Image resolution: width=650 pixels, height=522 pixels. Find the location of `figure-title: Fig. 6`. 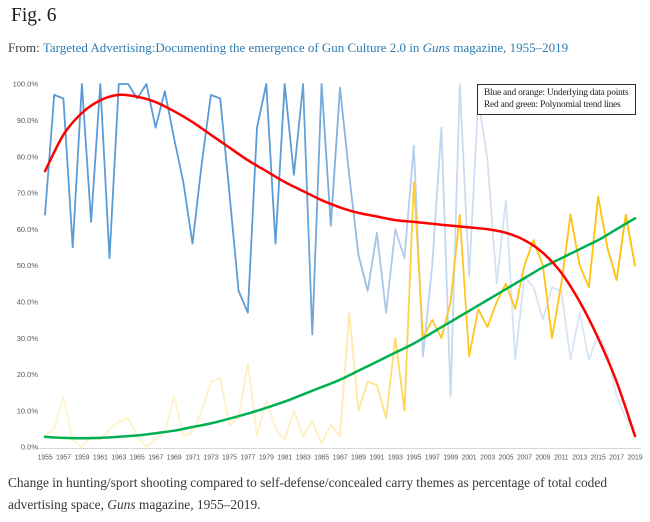

figure-title: Fig. 6 is located at coordinates (34, 15).